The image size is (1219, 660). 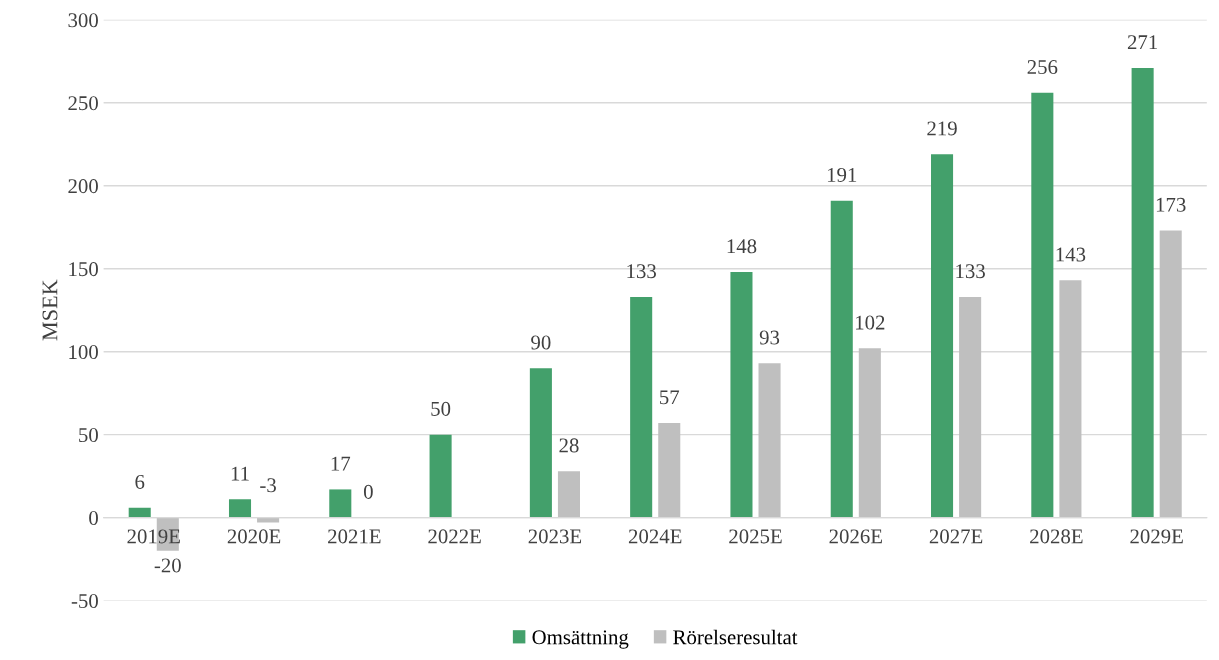 I want to click on data-label: 90, so click(x=541, y=342).